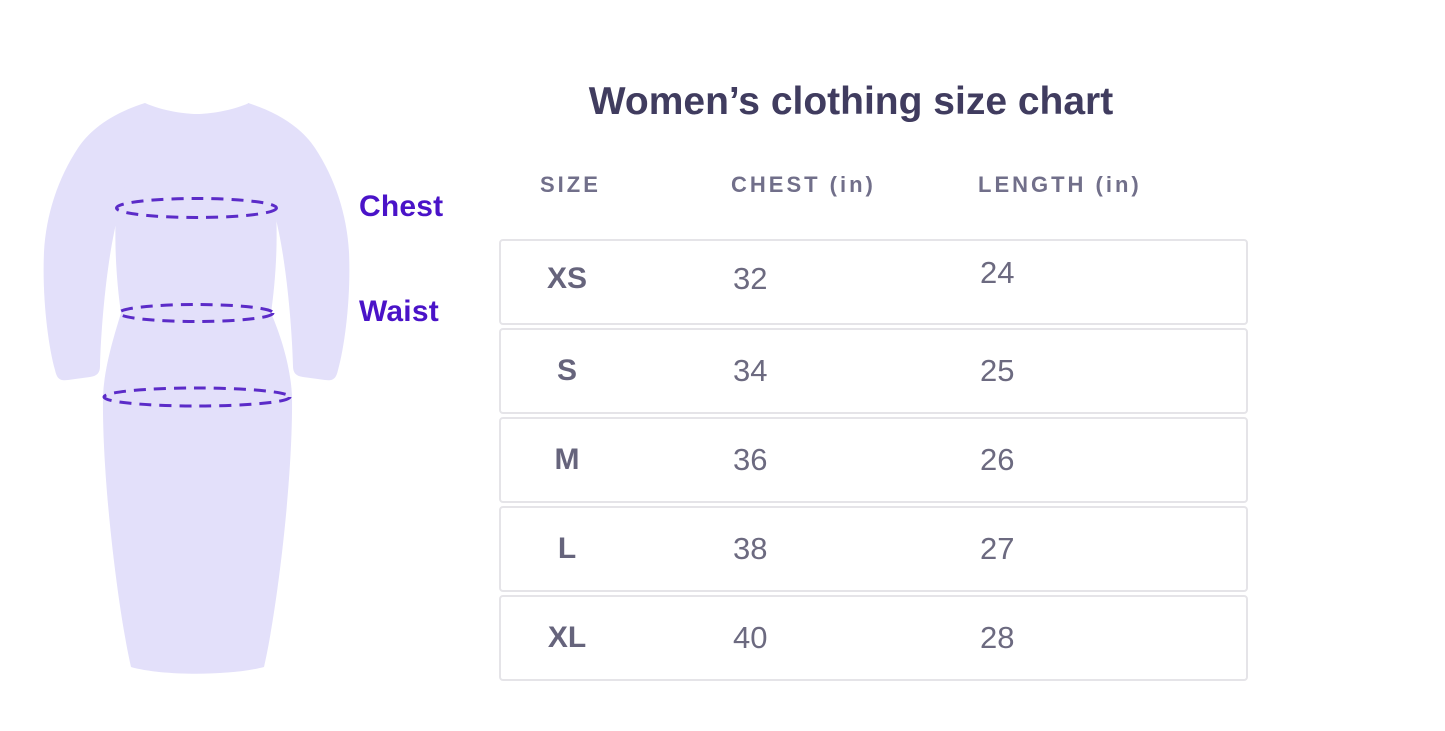 The height and width of the screenshot is (731, 1445). I want to click on chest-cell: 38, so click(750, 548).